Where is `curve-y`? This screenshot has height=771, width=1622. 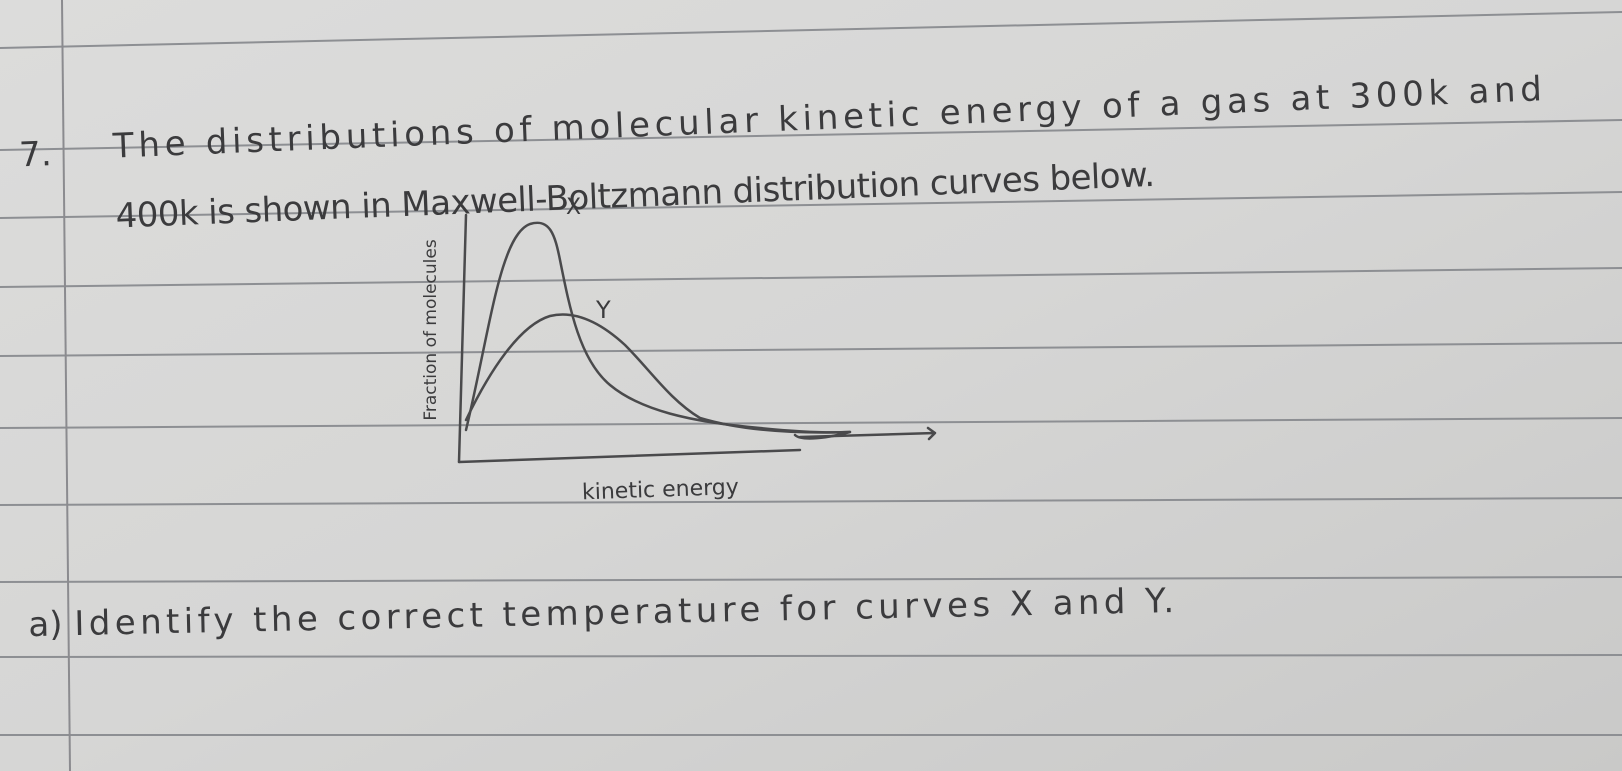 curve-y is located at coordinates (658, 376).